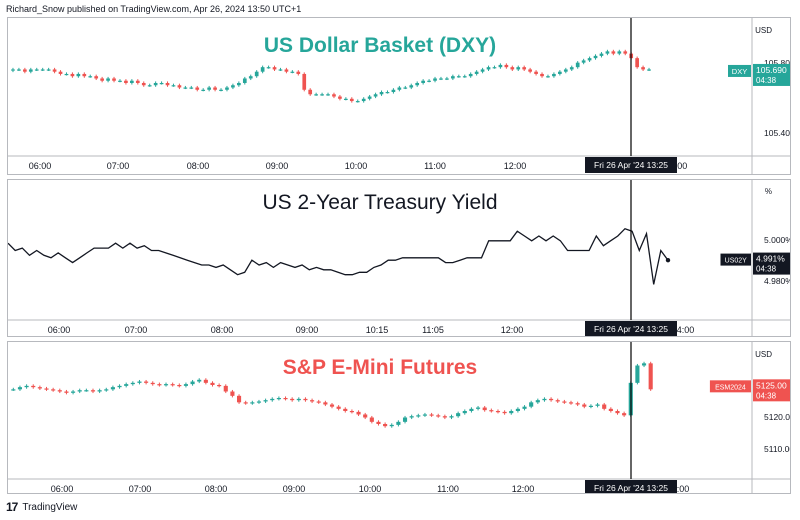  Describe the element at coordinates (777, 417) in the screenshot. I see `es-y-tick-label: 5120.00` at that location.